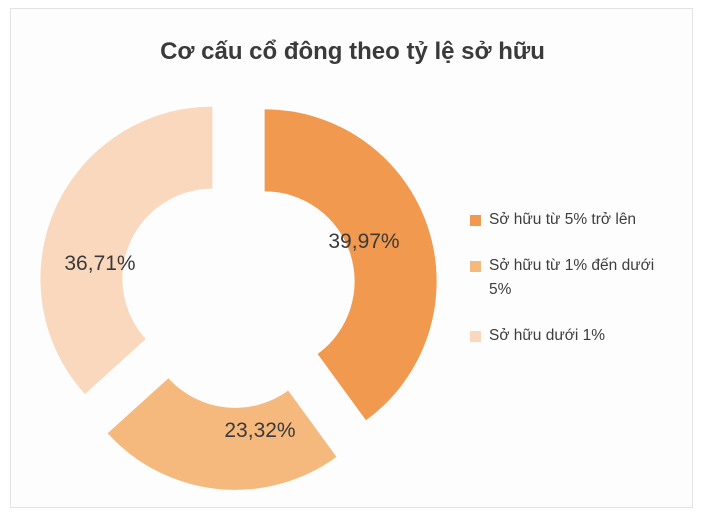  I want to click on legend-item: Sở hữu từ 1% đến dưới 5%, so click(565, 278).